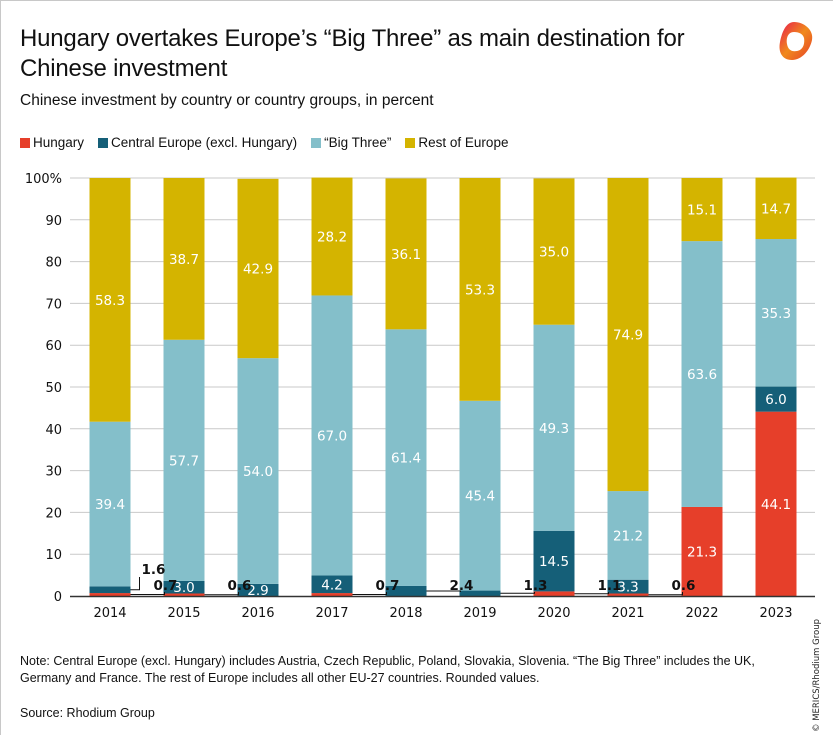 The width and height of the screenshot is (835, 737). I want to click on y-tick-label: 10, so click(53, 555).